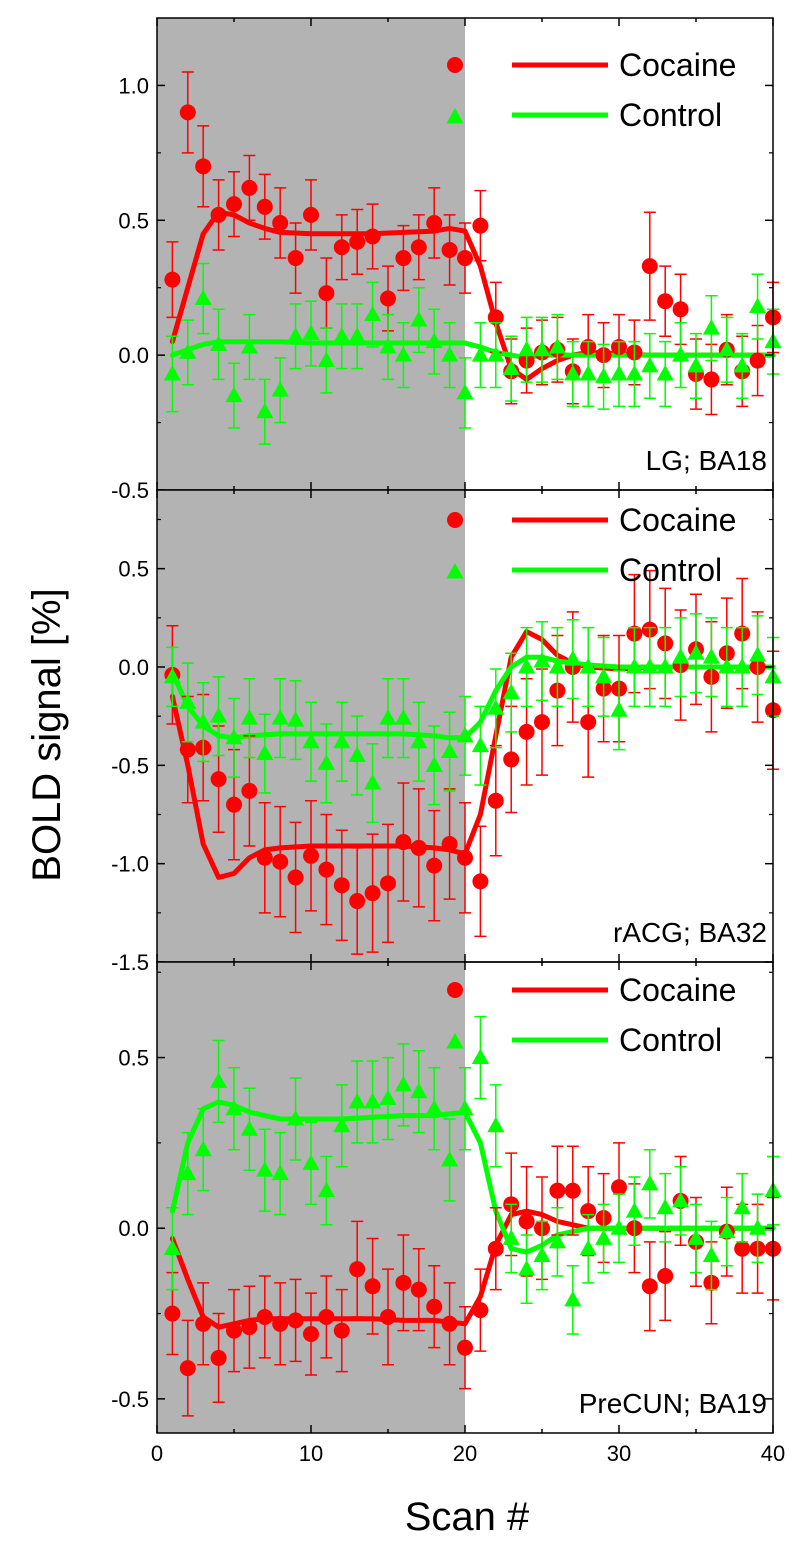  Describe the element at coordinates (673, 1403) in the screenshot. I see `panel-label: PreCUN; BA19` at that location.